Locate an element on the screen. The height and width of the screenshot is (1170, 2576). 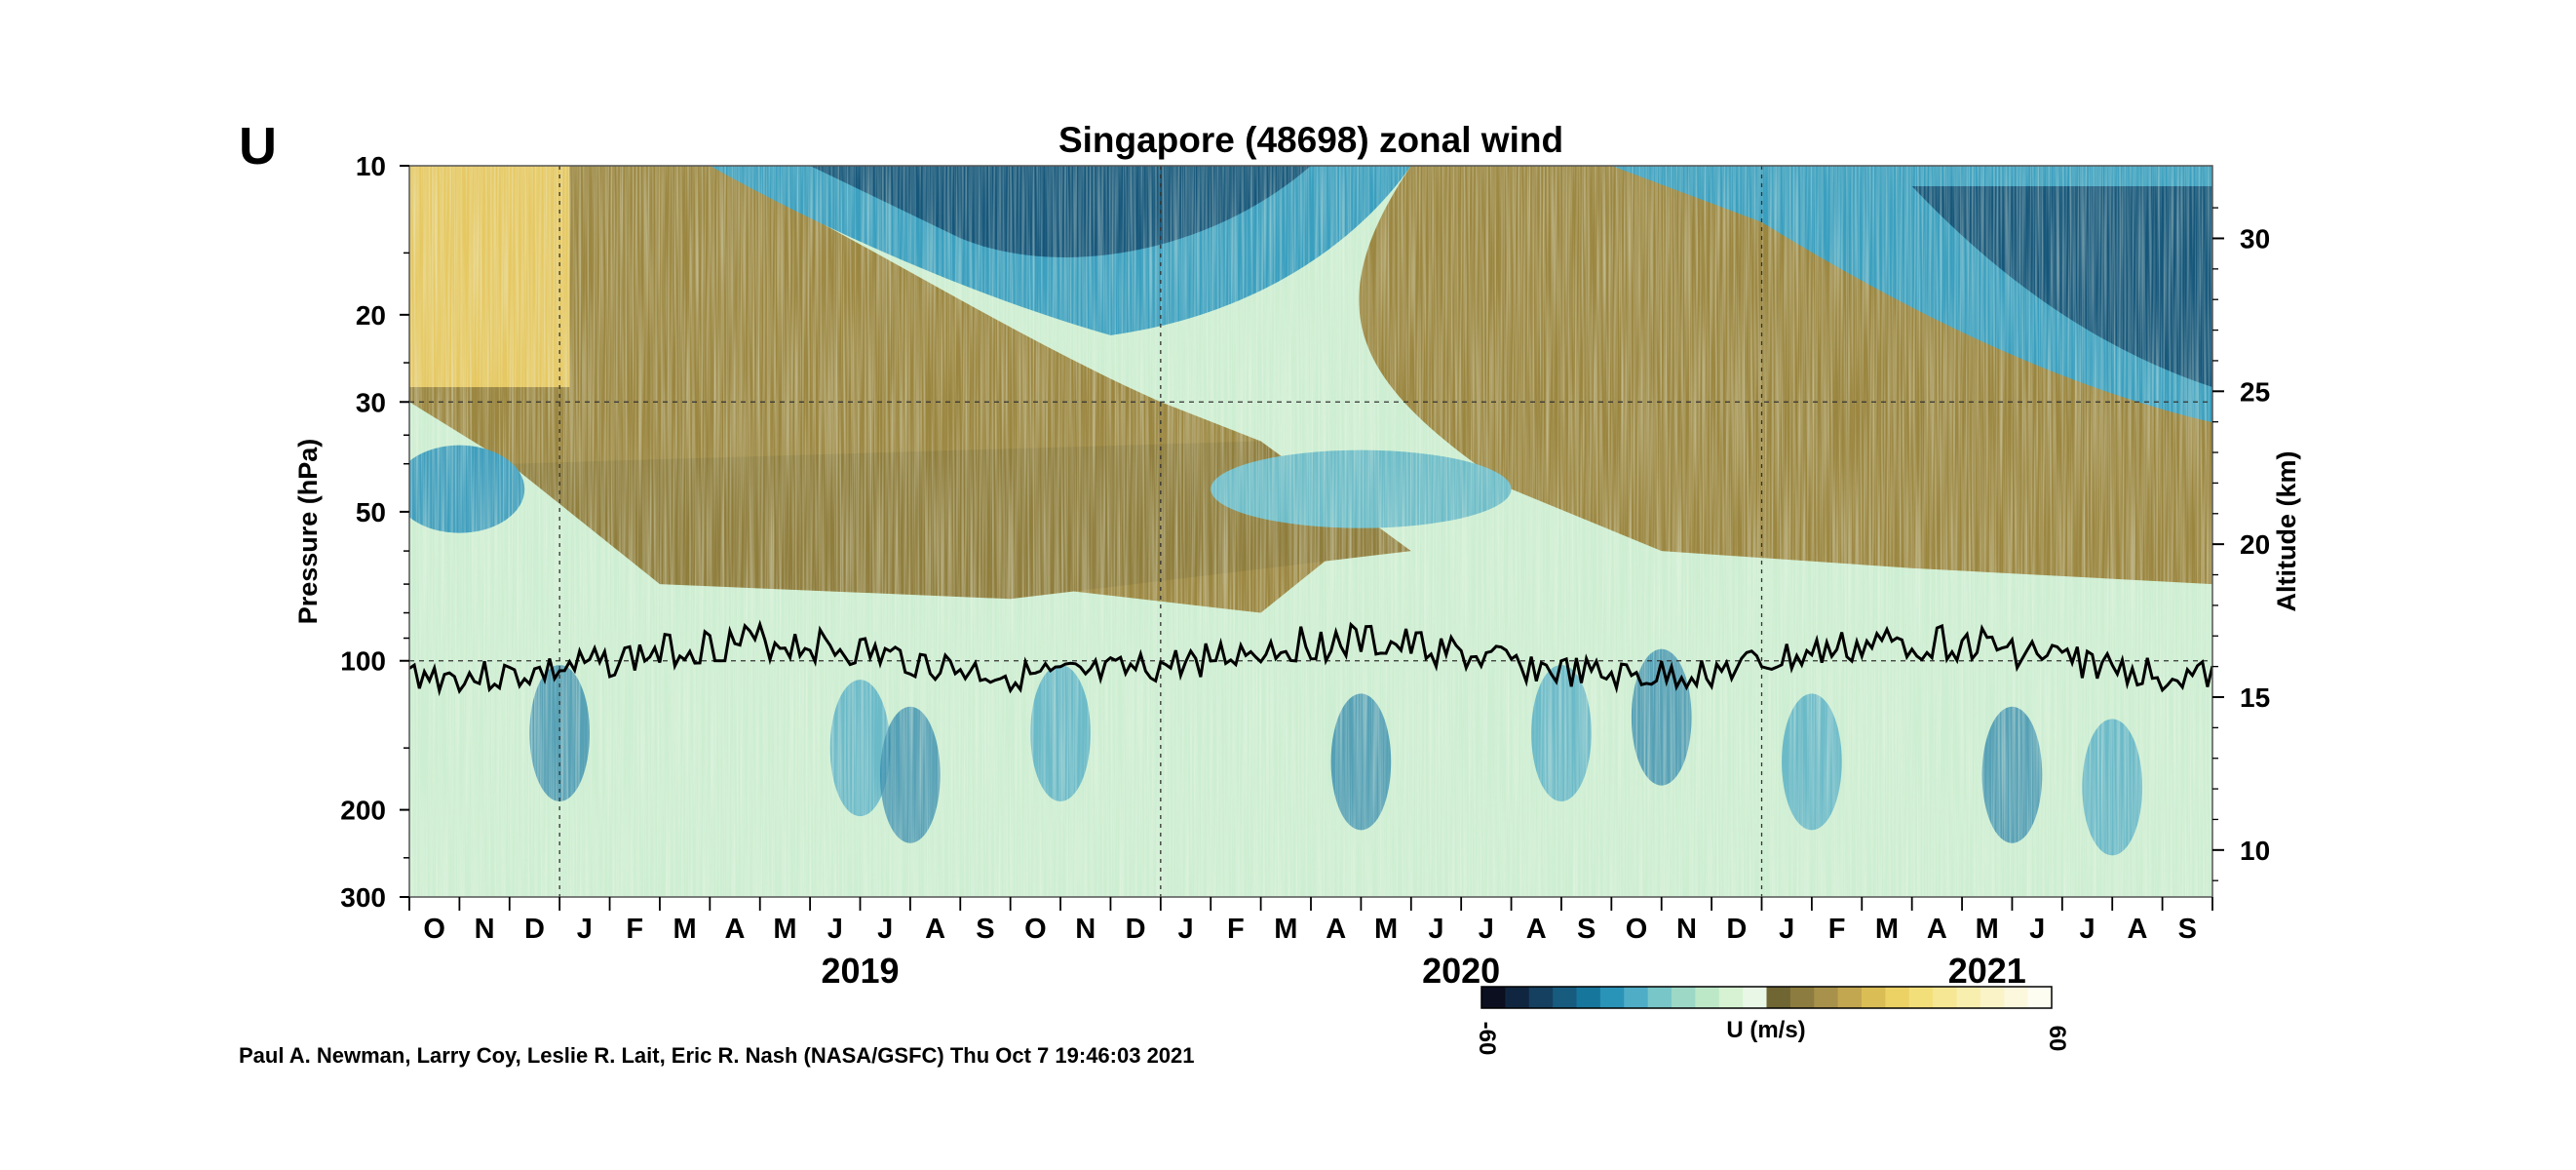
year-label: 2019 is located at coordinates (860, 971).